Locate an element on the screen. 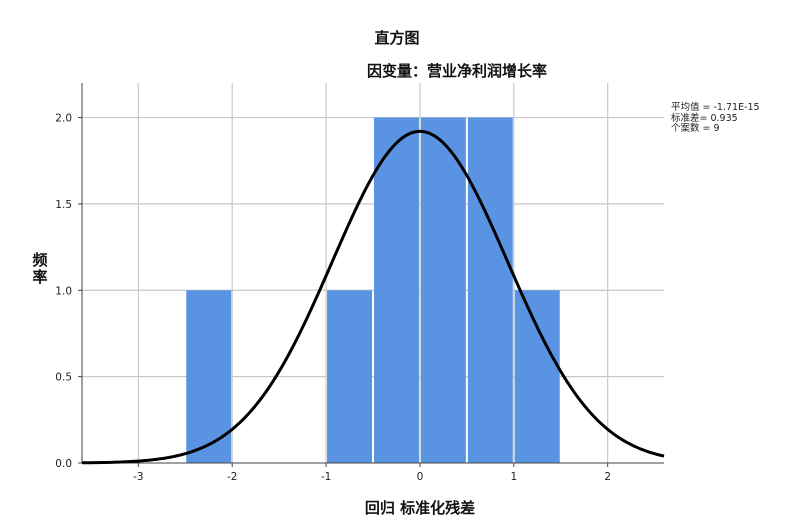 This screenshot has height=524, width=794. stats-n: 个案数 = 9 is located at coordinates (695, 128).